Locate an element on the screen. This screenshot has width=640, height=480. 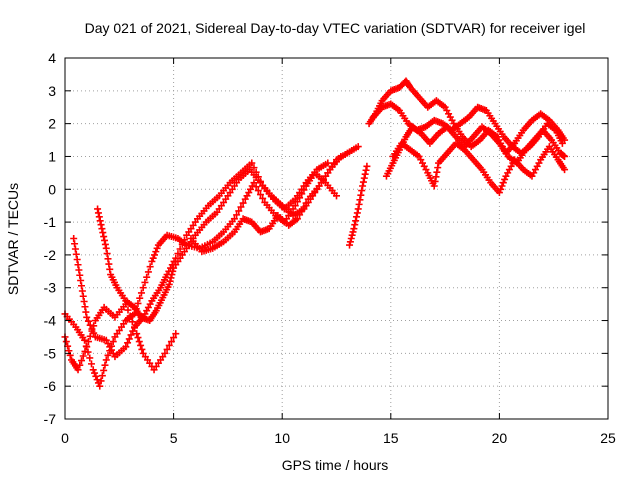
x-tick-label: 5 is located at coordinates (174, 438).